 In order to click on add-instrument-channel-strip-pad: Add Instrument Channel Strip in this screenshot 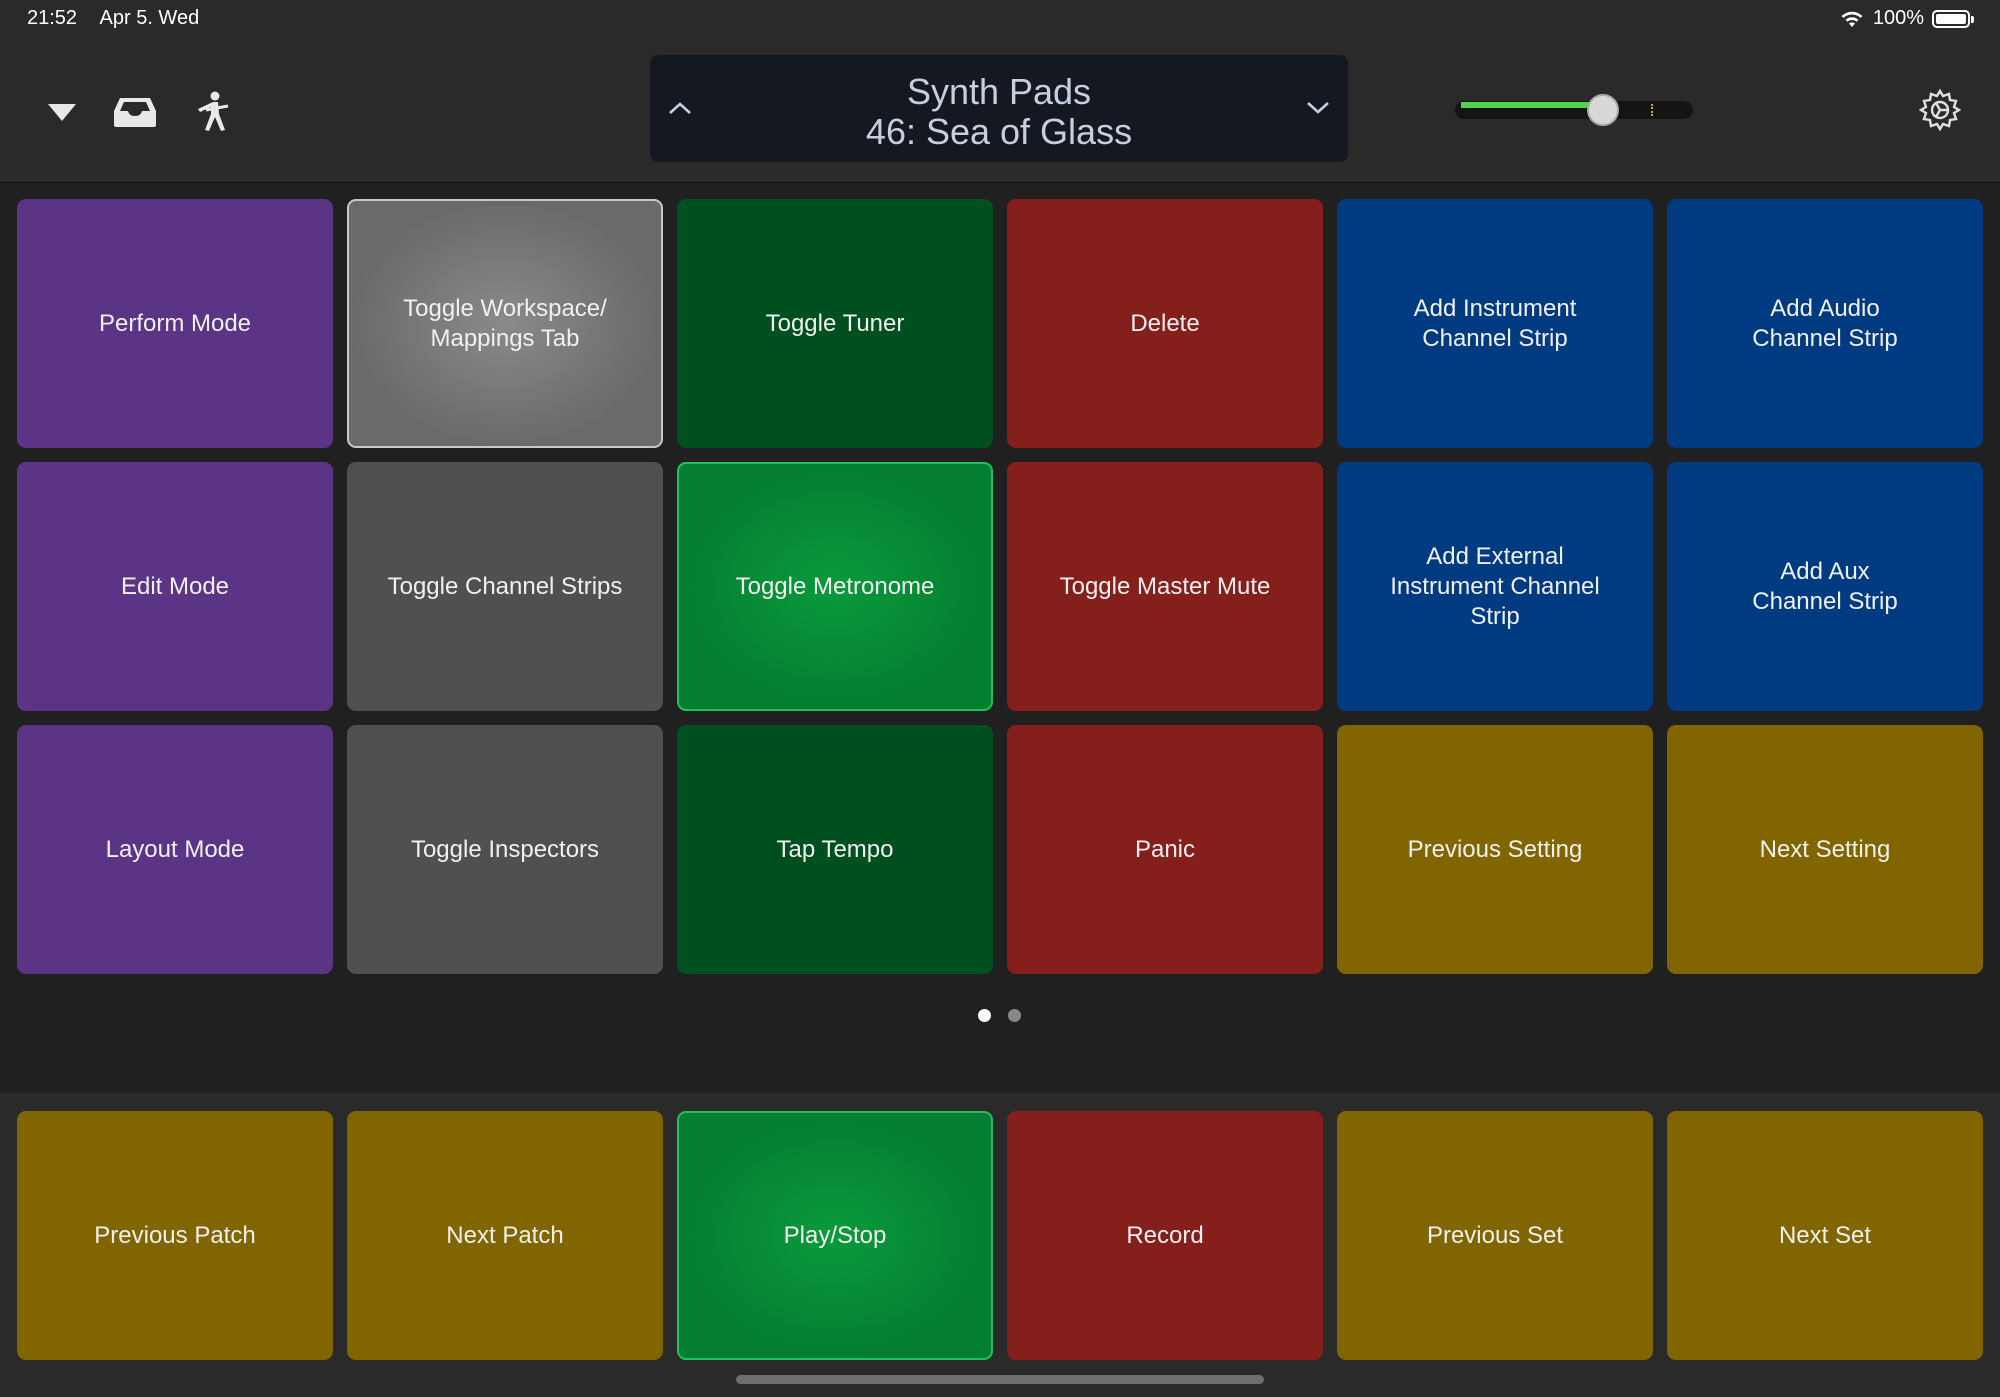, I will do `click(1495, 323)`.